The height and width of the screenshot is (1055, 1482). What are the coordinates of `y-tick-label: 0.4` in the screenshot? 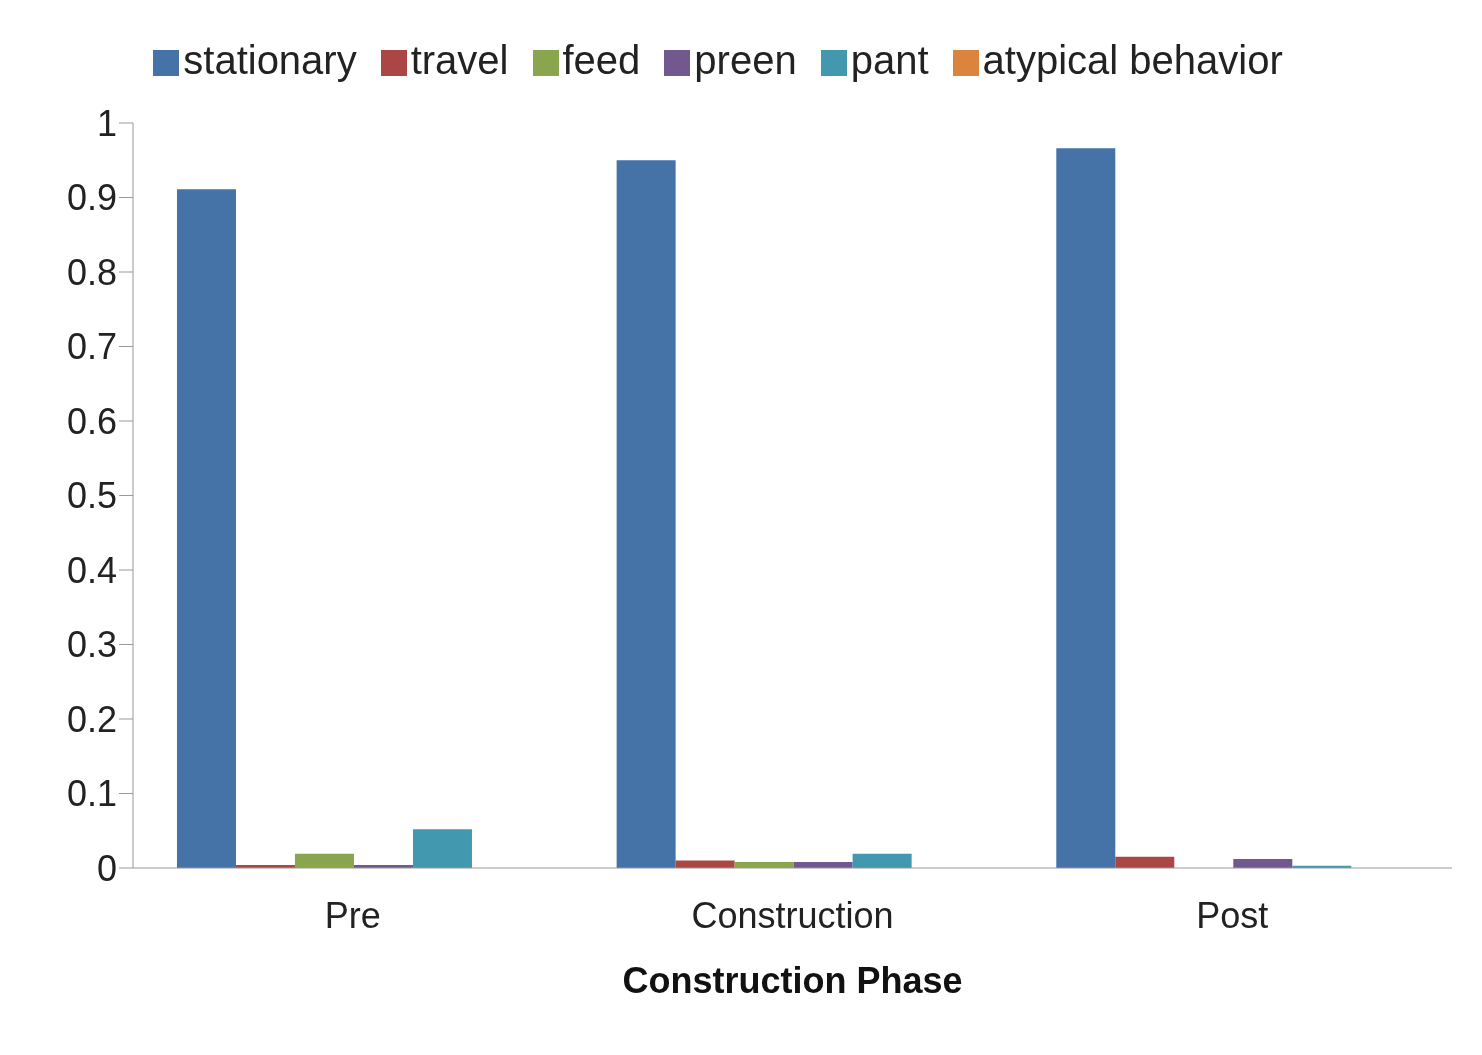 It's located at (91, 570).